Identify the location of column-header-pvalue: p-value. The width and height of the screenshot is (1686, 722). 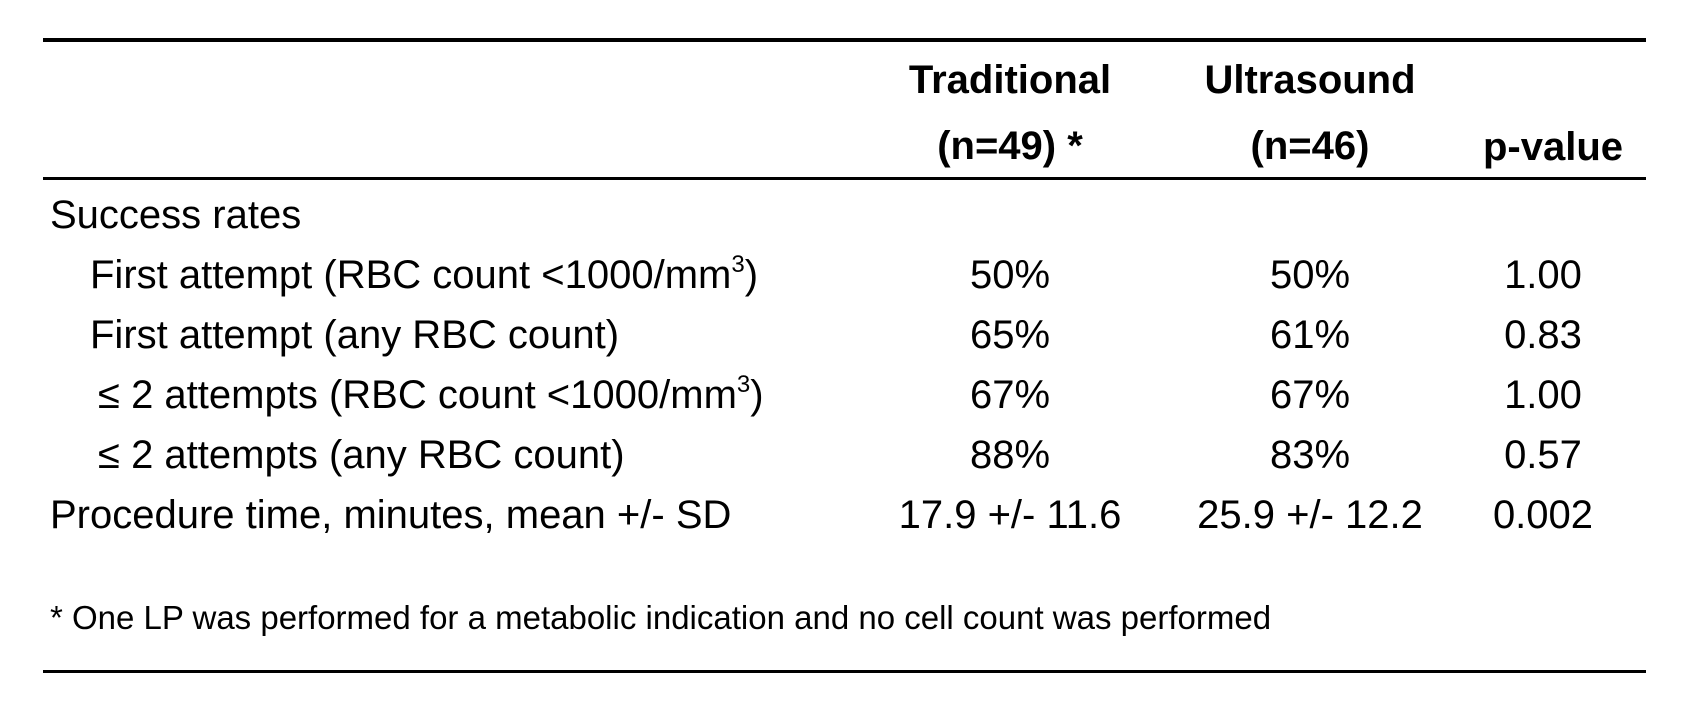
(1553, 147).